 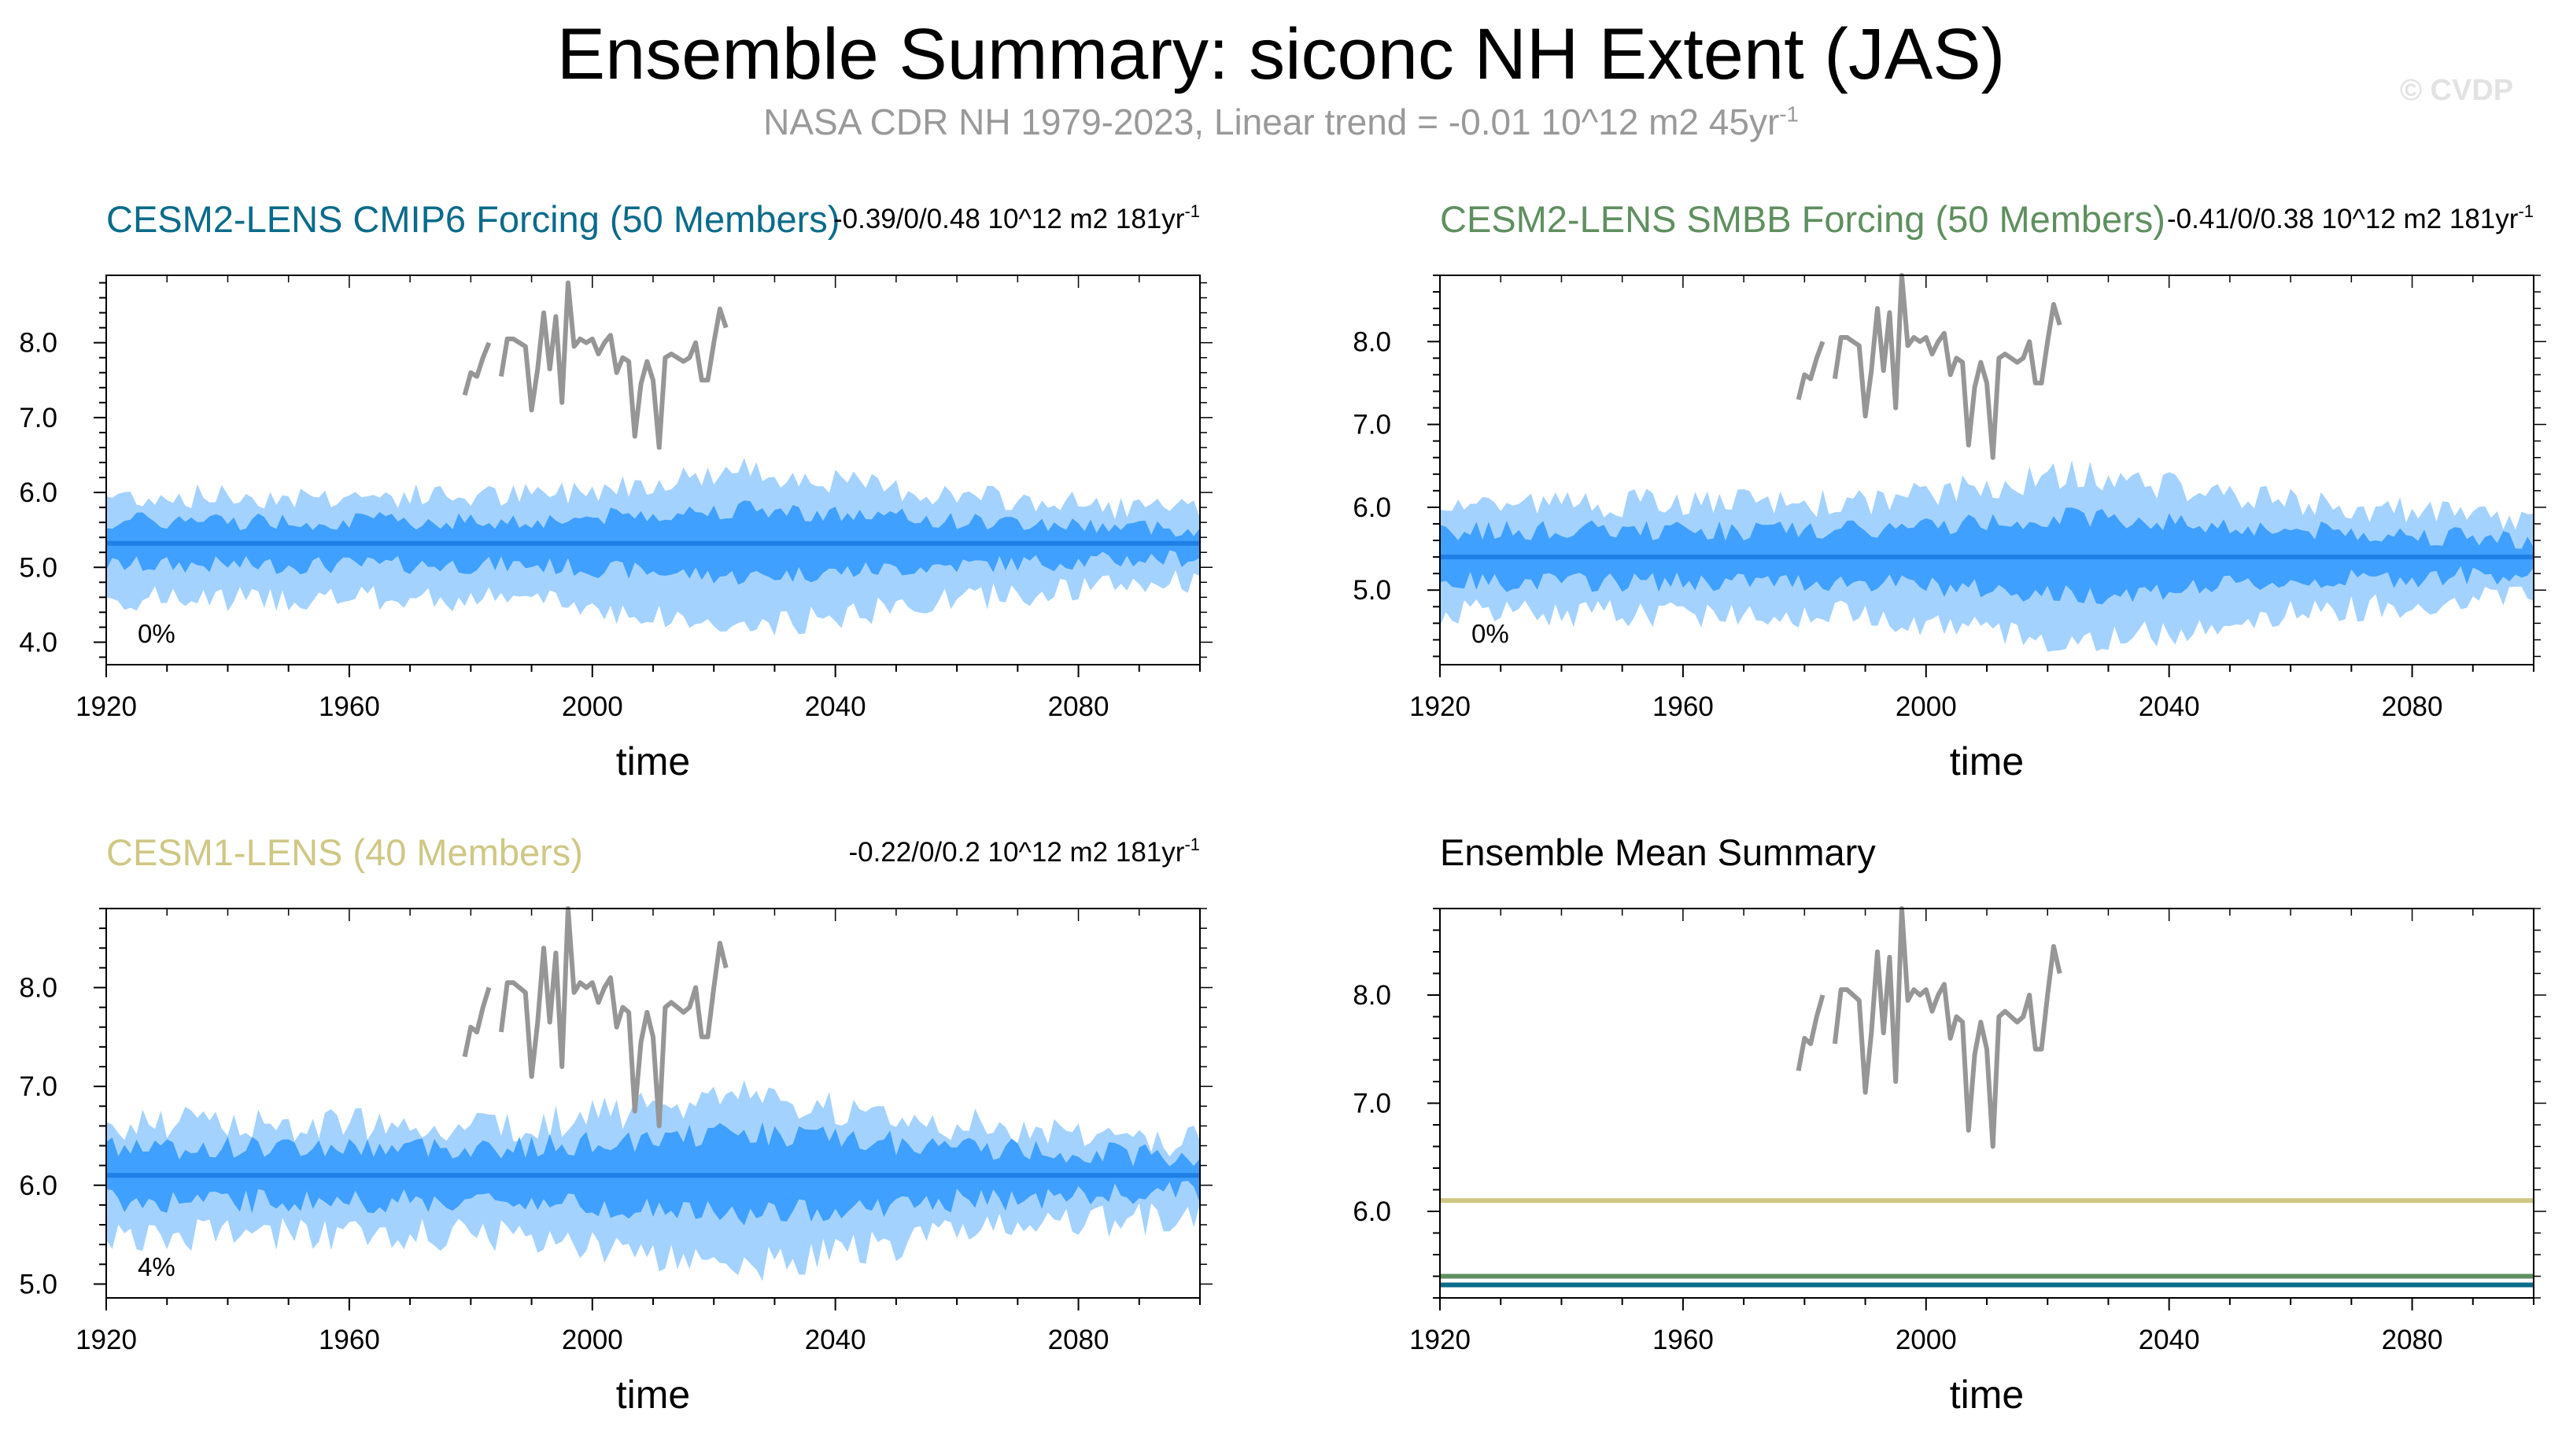 What do you see at coordinates (156, 1266) in the screenshot?
I see `percent-label: 4%` at bounding box center [156, 1266].